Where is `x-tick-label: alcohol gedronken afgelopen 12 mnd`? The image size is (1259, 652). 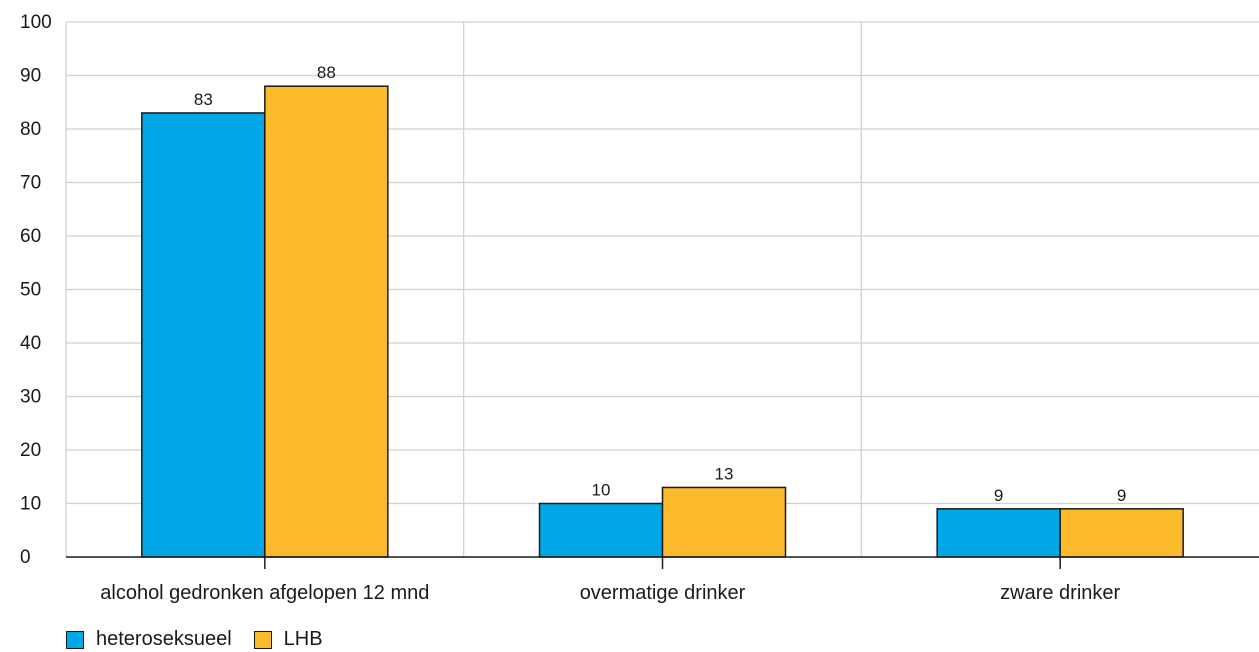
x-tick-label: alcohol gedronken afgelopen 12 mnd is located at coordinates (264, 593).